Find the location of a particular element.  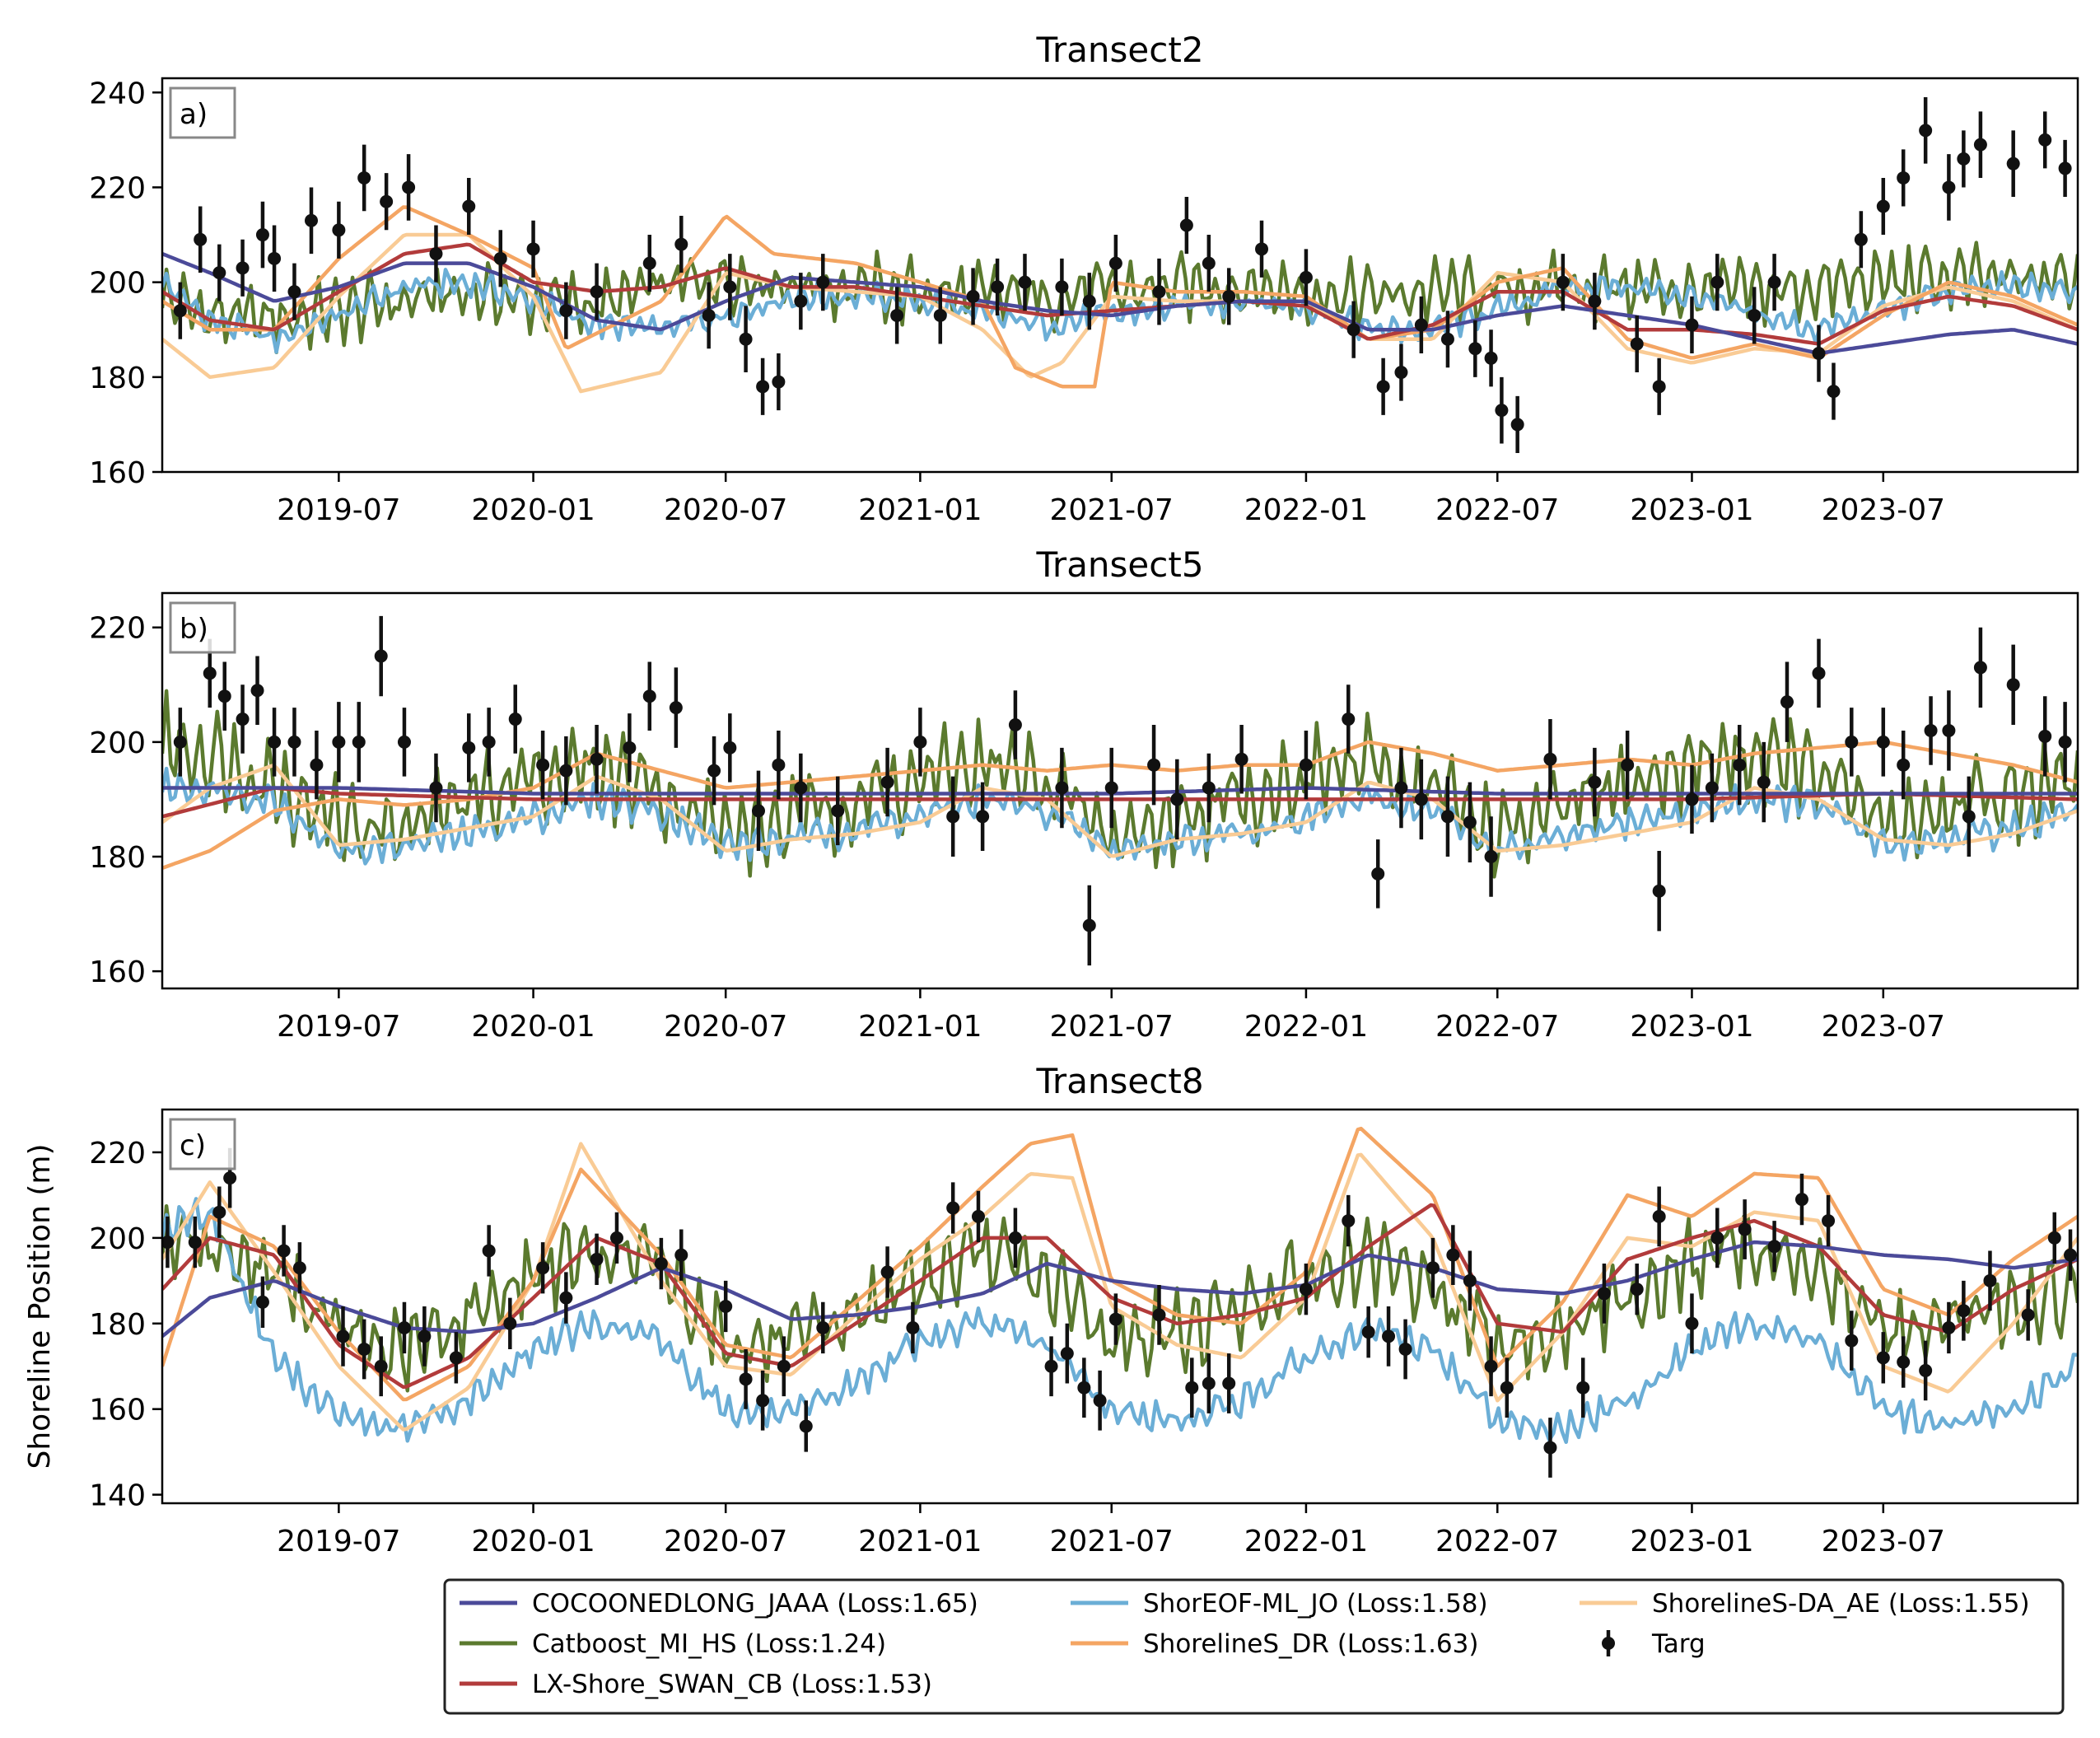

x-tick-label: 2023-01 is located at coordinates (1691, 1027).